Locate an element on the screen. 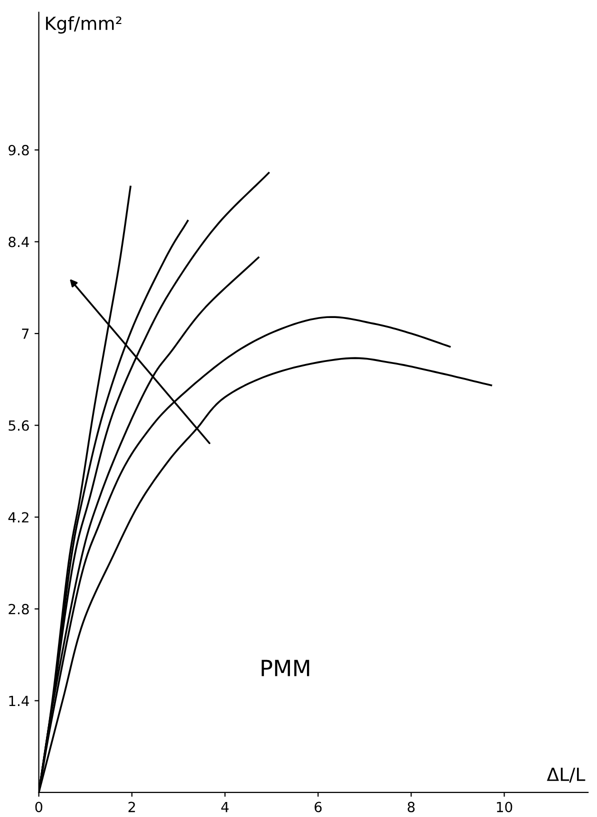 This screenshot has width=597, height=817. x-tick-label: 2 is located at coordinates (131, 807).